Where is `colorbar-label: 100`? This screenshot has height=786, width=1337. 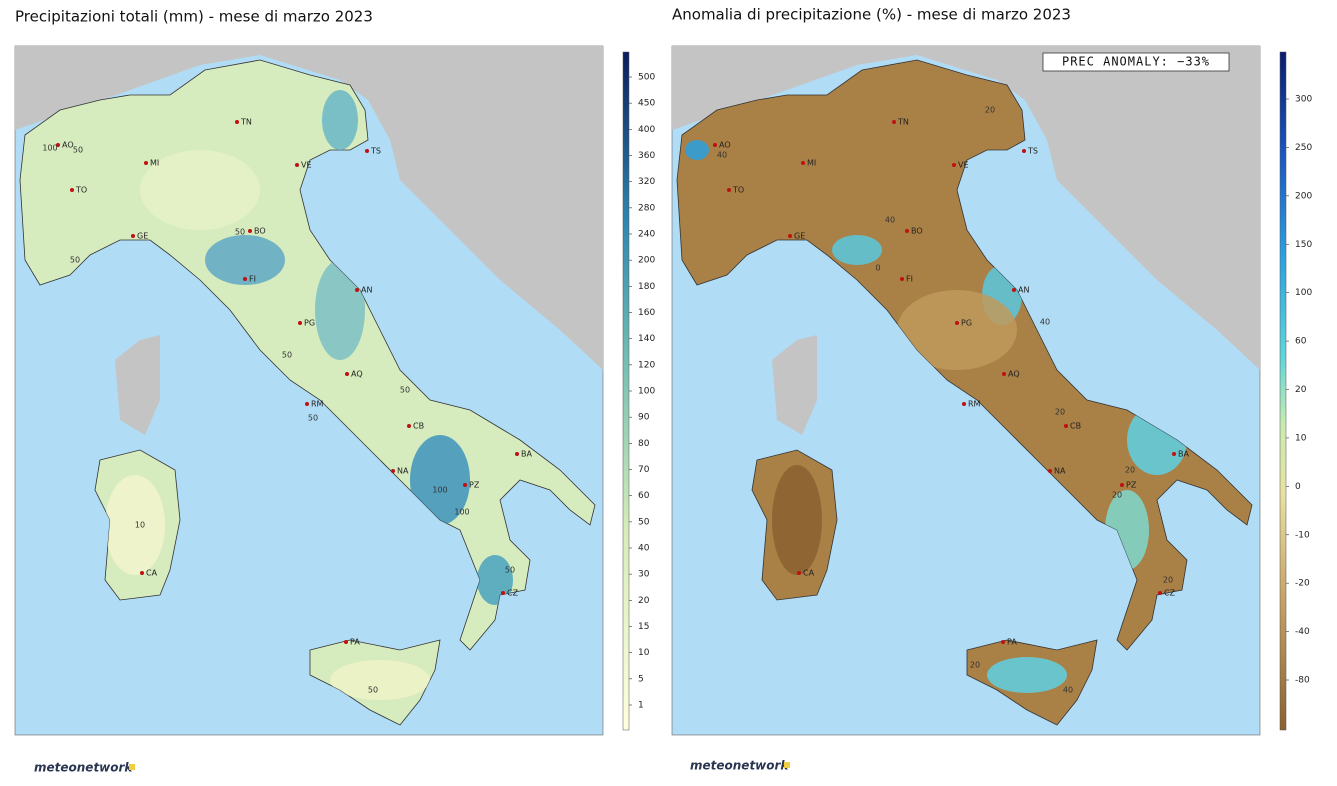 colorbar-label: 100 is located at coordinates (646, 392).